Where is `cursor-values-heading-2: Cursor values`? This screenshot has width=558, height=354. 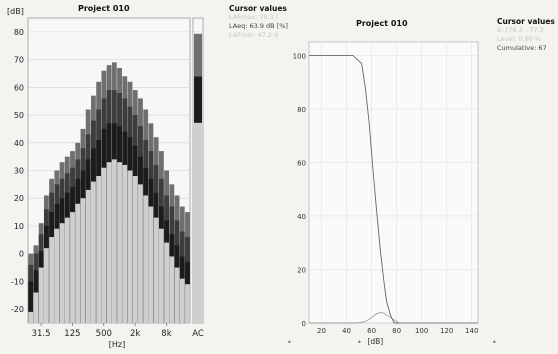
cursor-values-heading-2: Cursor values is located at coordinates (526, 21).